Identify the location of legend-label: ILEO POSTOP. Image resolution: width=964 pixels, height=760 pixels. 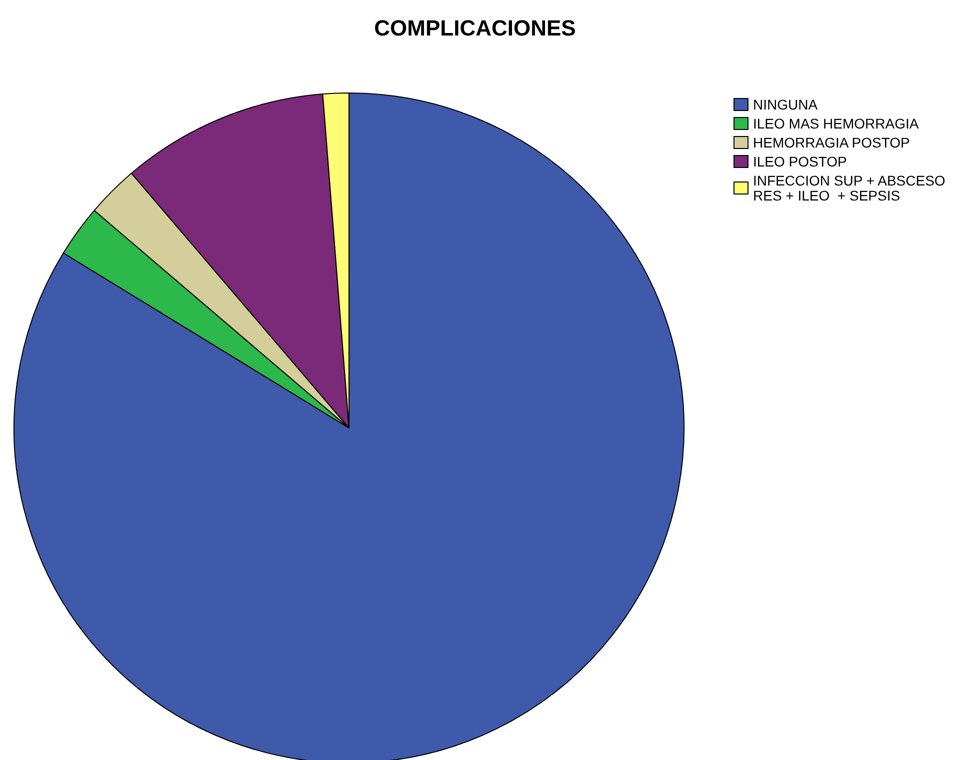
(800, 162).